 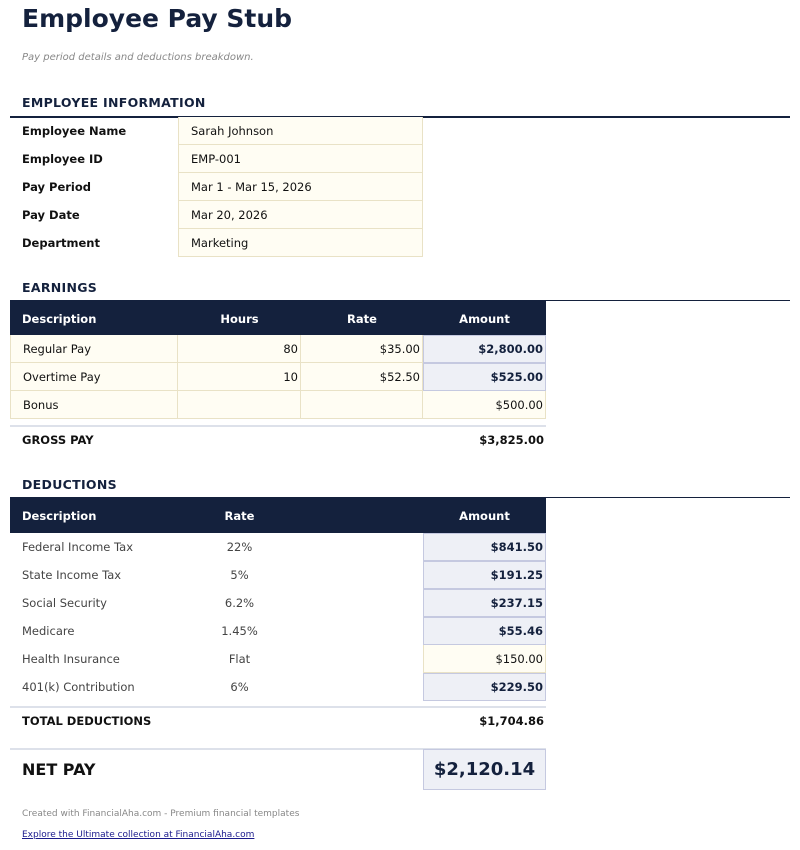 I want to click on deduction-description: Health Insurance, so click(x=71, y=659).